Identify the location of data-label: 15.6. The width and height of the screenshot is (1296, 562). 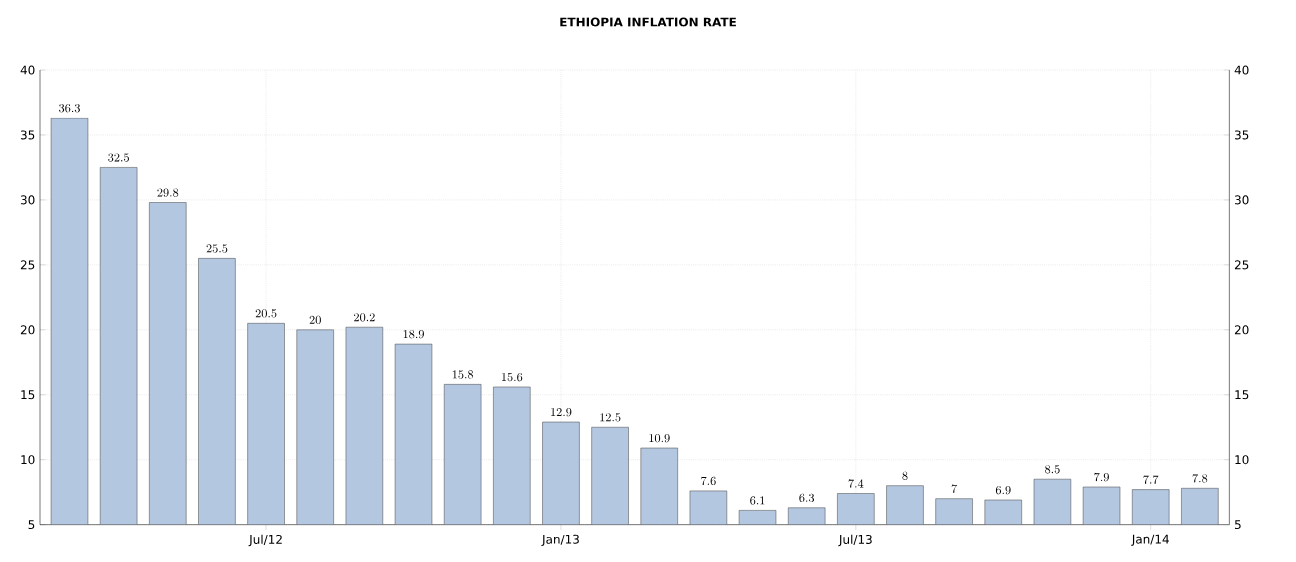
(512, 377).